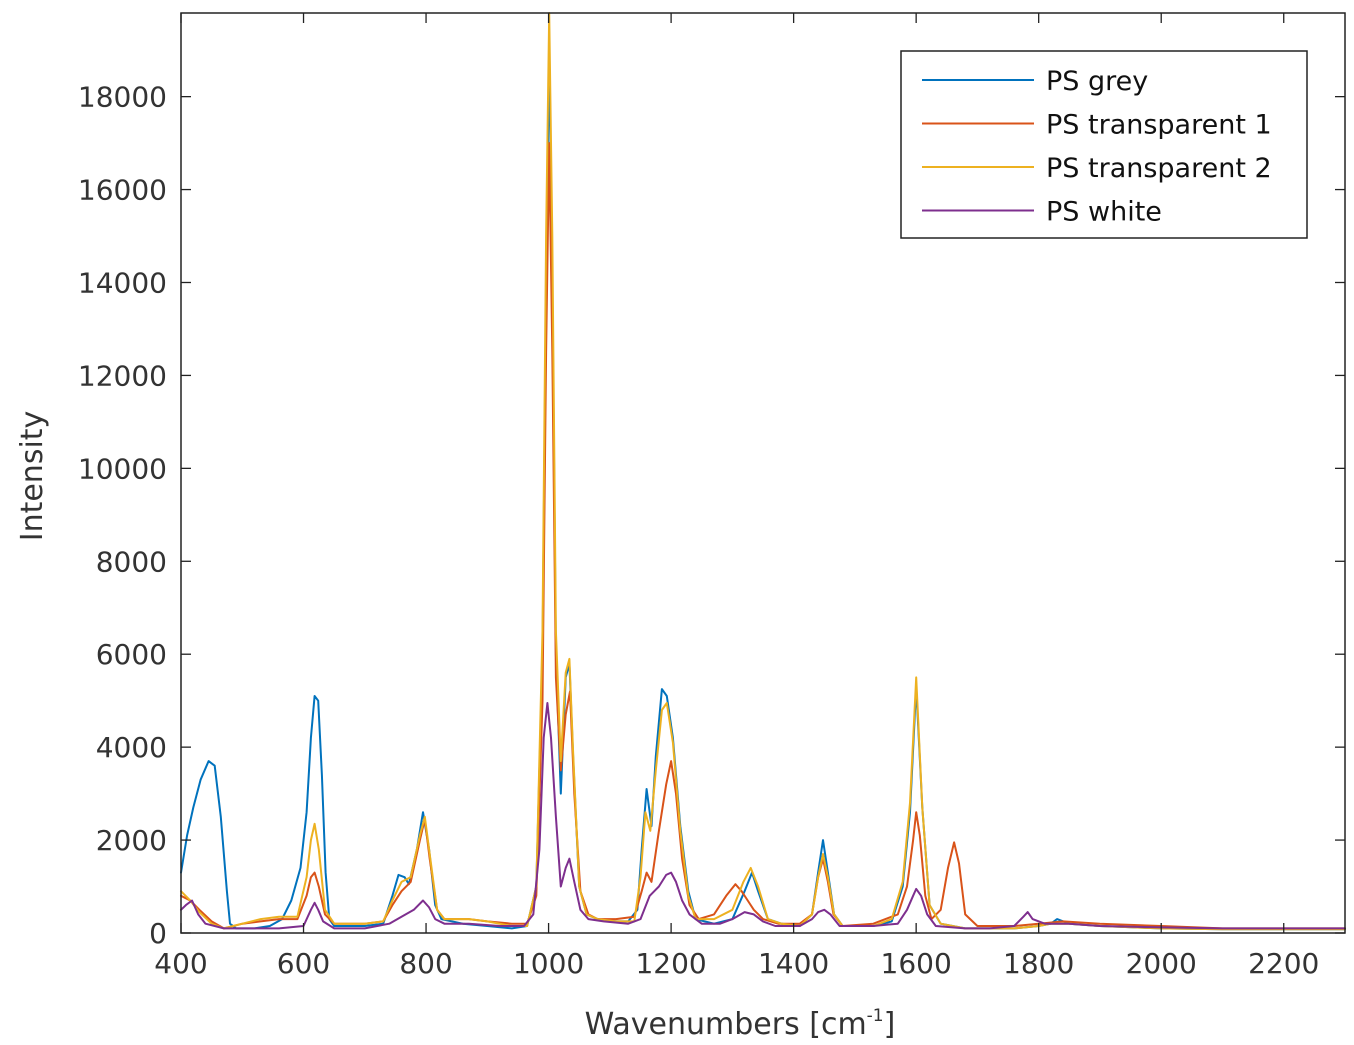  I want to click on x-axis-label: Wavenumbers [cm-1], so click(740, 1023).